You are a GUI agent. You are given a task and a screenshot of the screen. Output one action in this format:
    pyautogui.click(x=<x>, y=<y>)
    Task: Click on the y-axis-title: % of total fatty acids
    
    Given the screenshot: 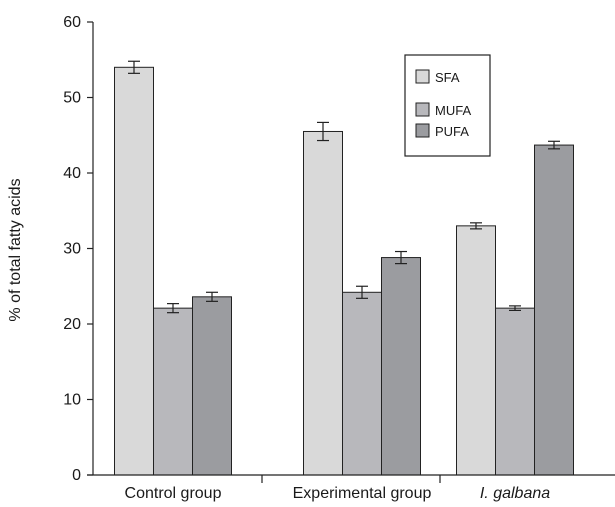 What is the action you would take?
    pyautogui.click(x=15, y=249)
    